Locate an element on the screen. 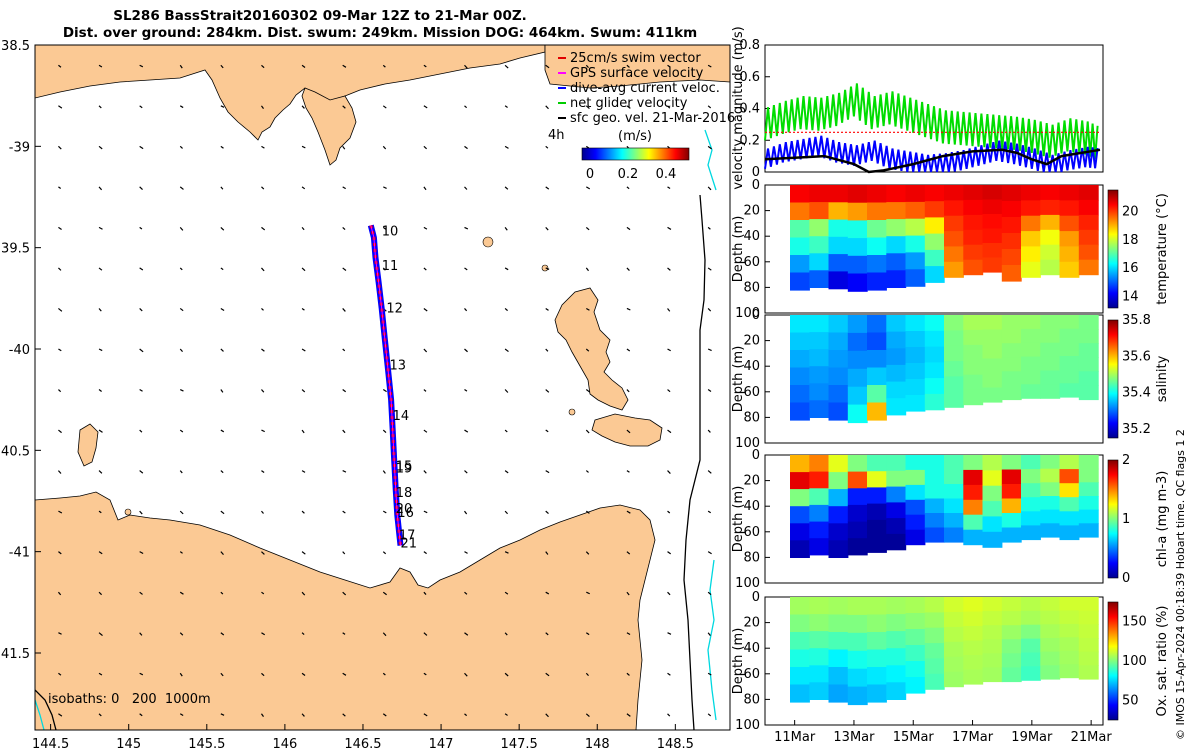 The width and height of the screenshot is (1200, 750). colorbar-units: (m/s) is located at coordinates (635, 136).